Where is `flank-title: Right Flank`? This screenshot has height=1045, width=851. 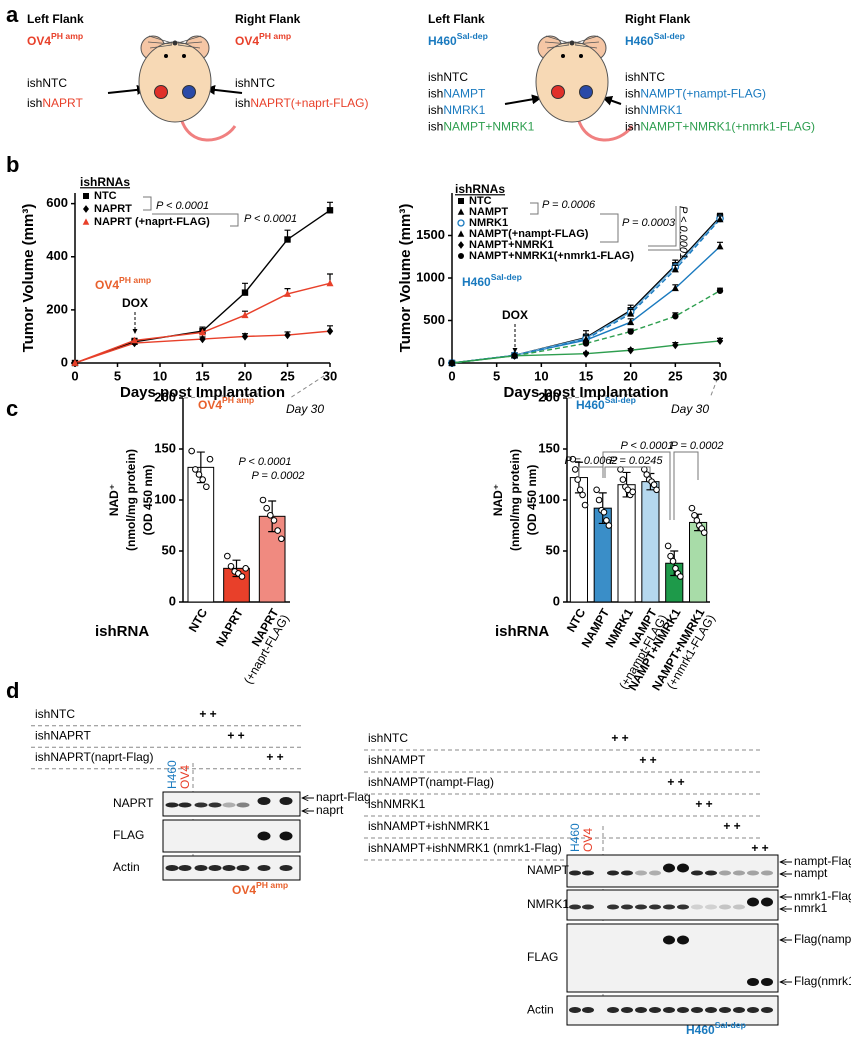 flank-title: Right Flank is located at coordinates (658, 19).